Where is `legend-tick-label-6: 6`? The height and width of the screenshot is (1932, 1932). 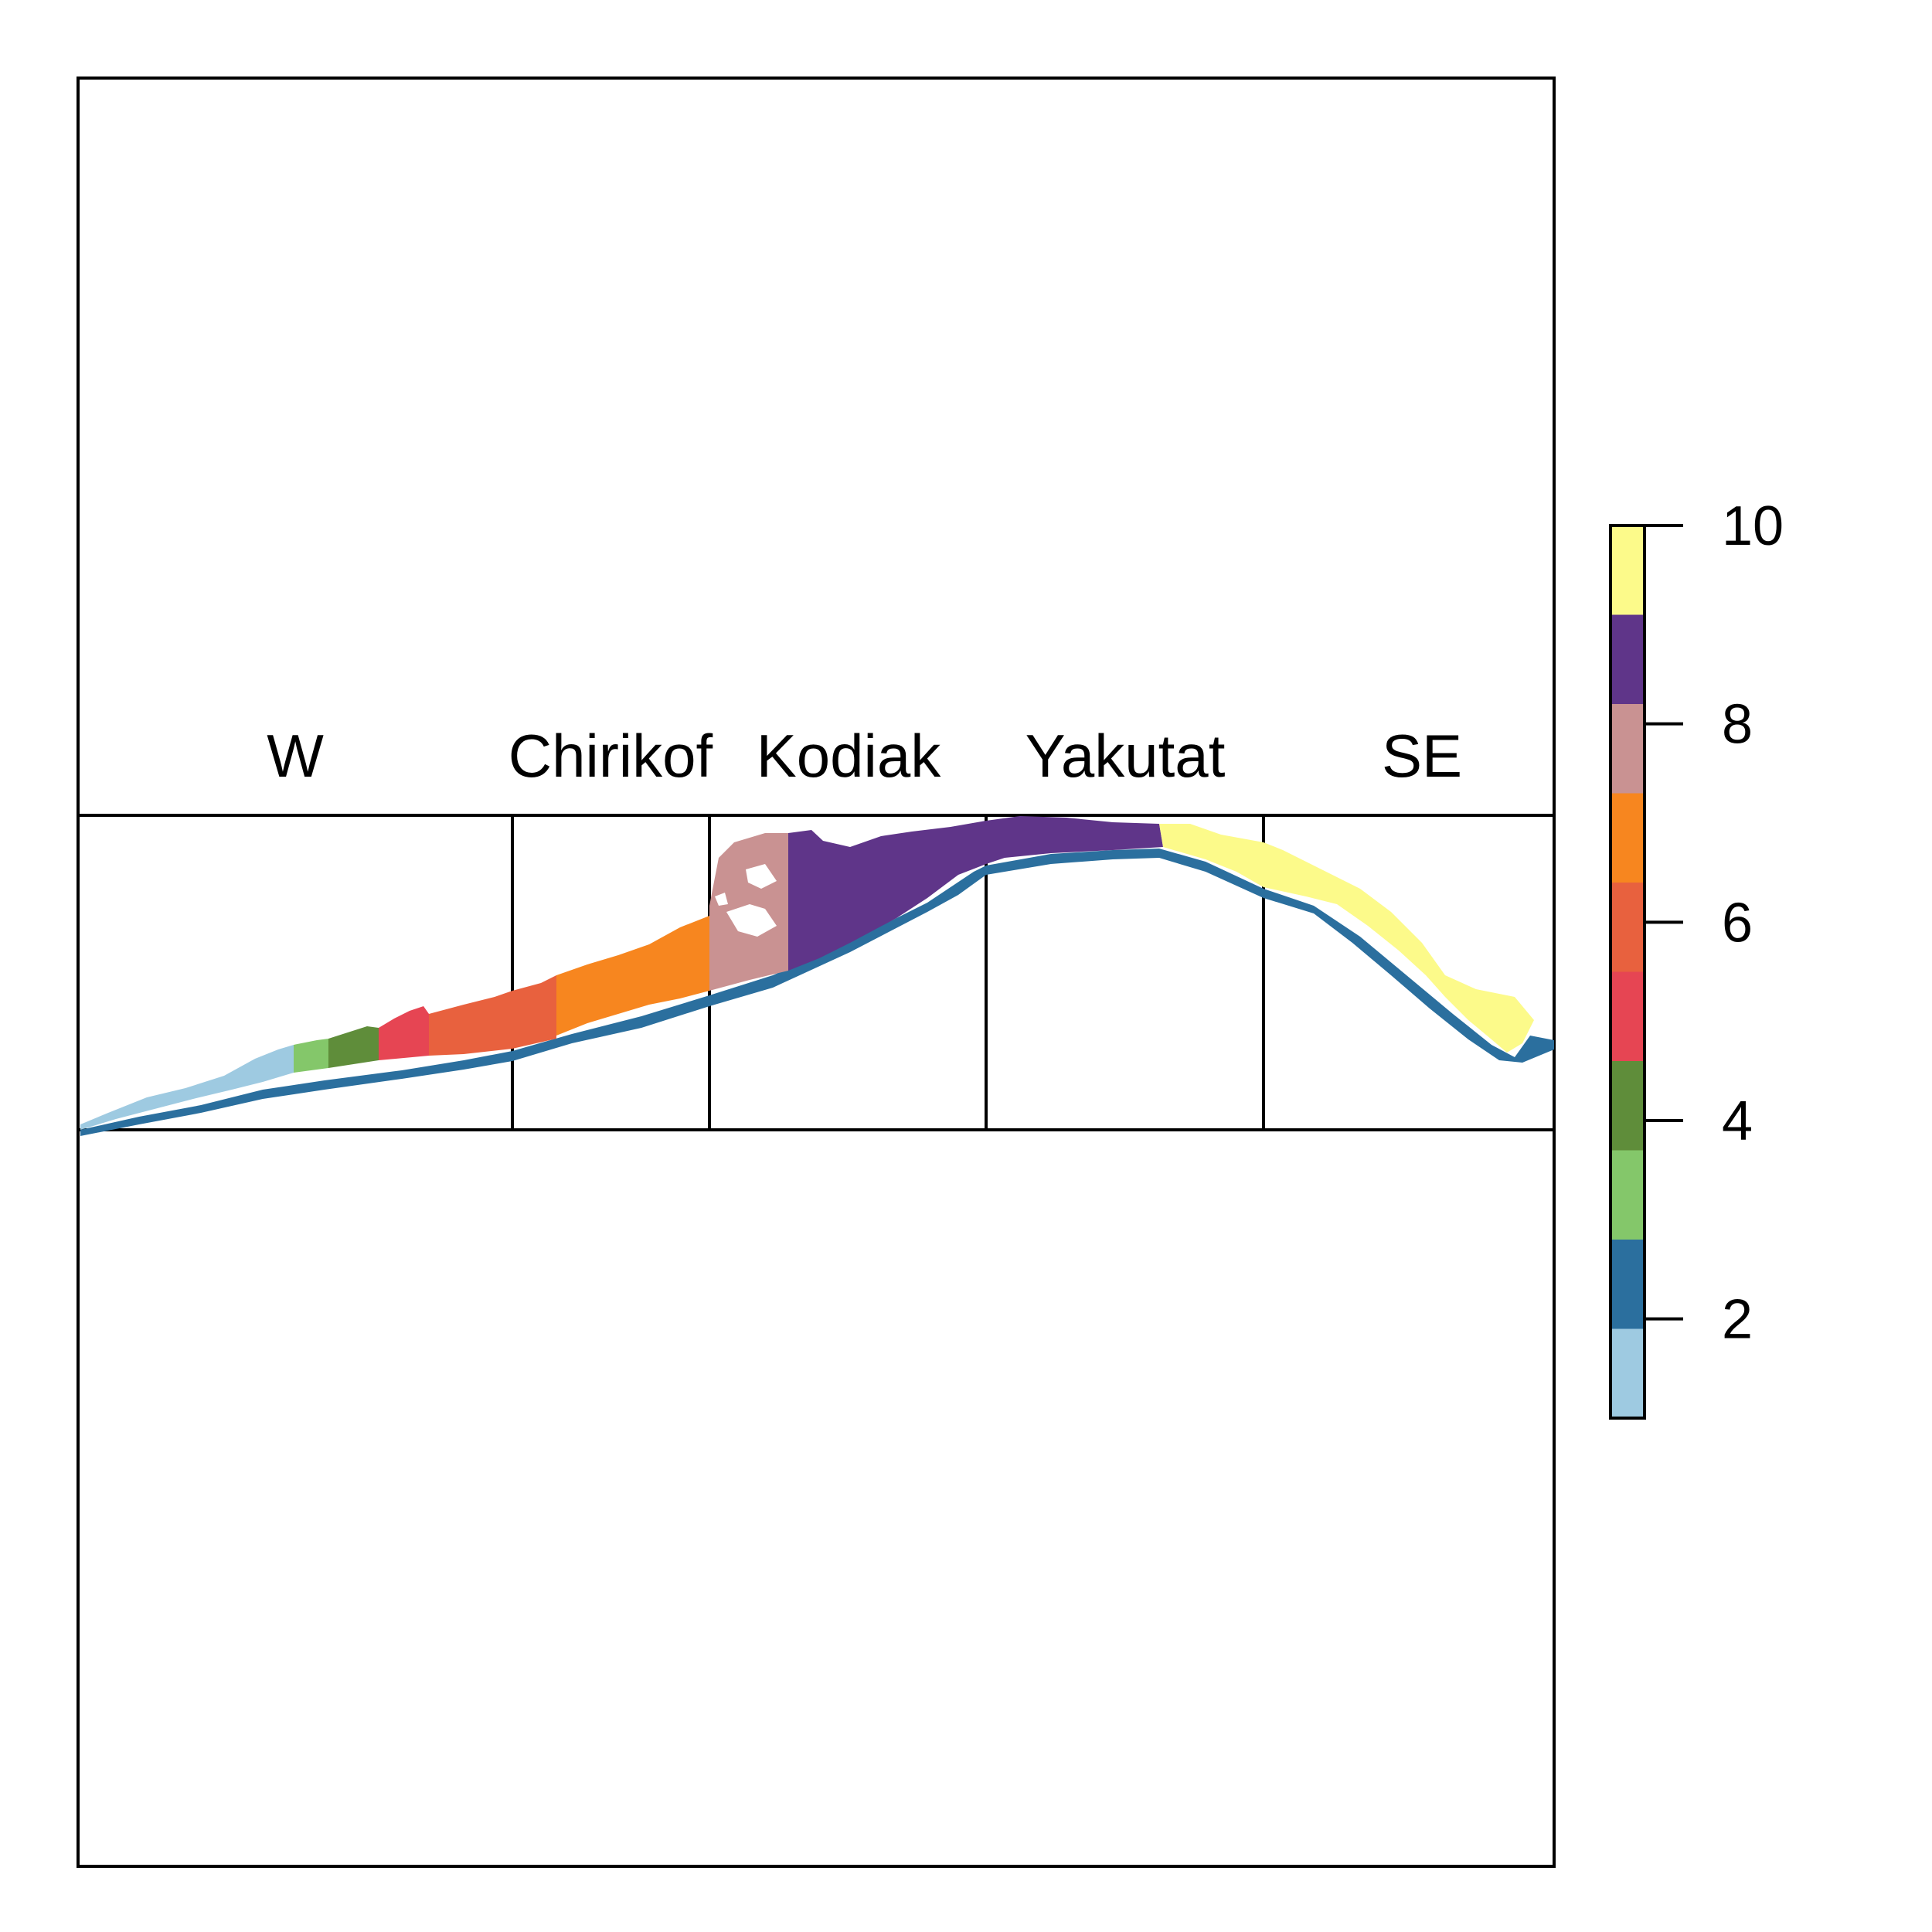
legend-tick-label-6: 6 is located at coordinates (1738, 923).